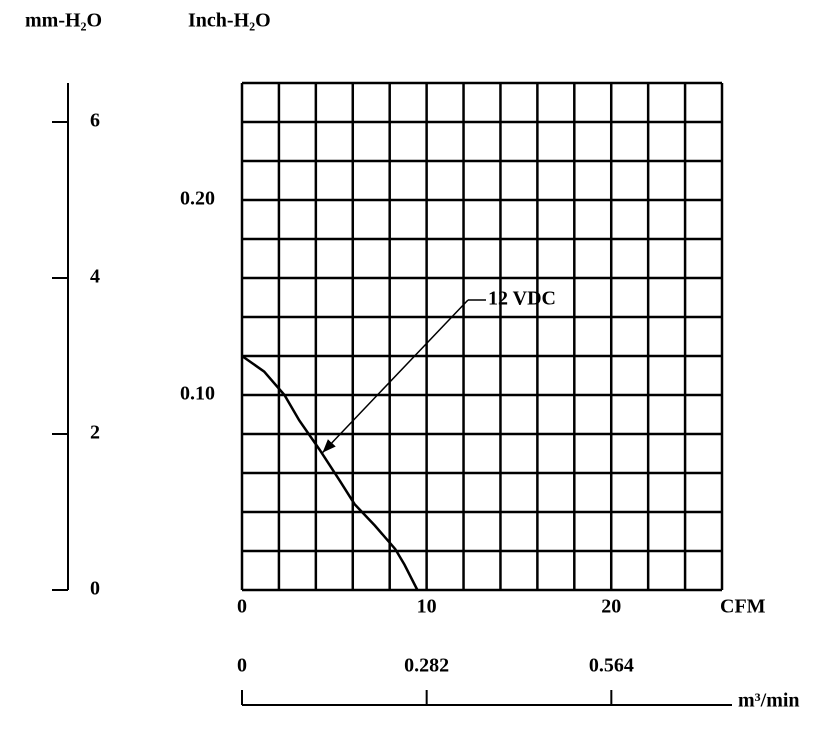 The height and width of the screenshot is (731, 831). Describe the element at coordinates (197, 394) in the screenshot. I see `y-tick-label: 0.10` at that location.